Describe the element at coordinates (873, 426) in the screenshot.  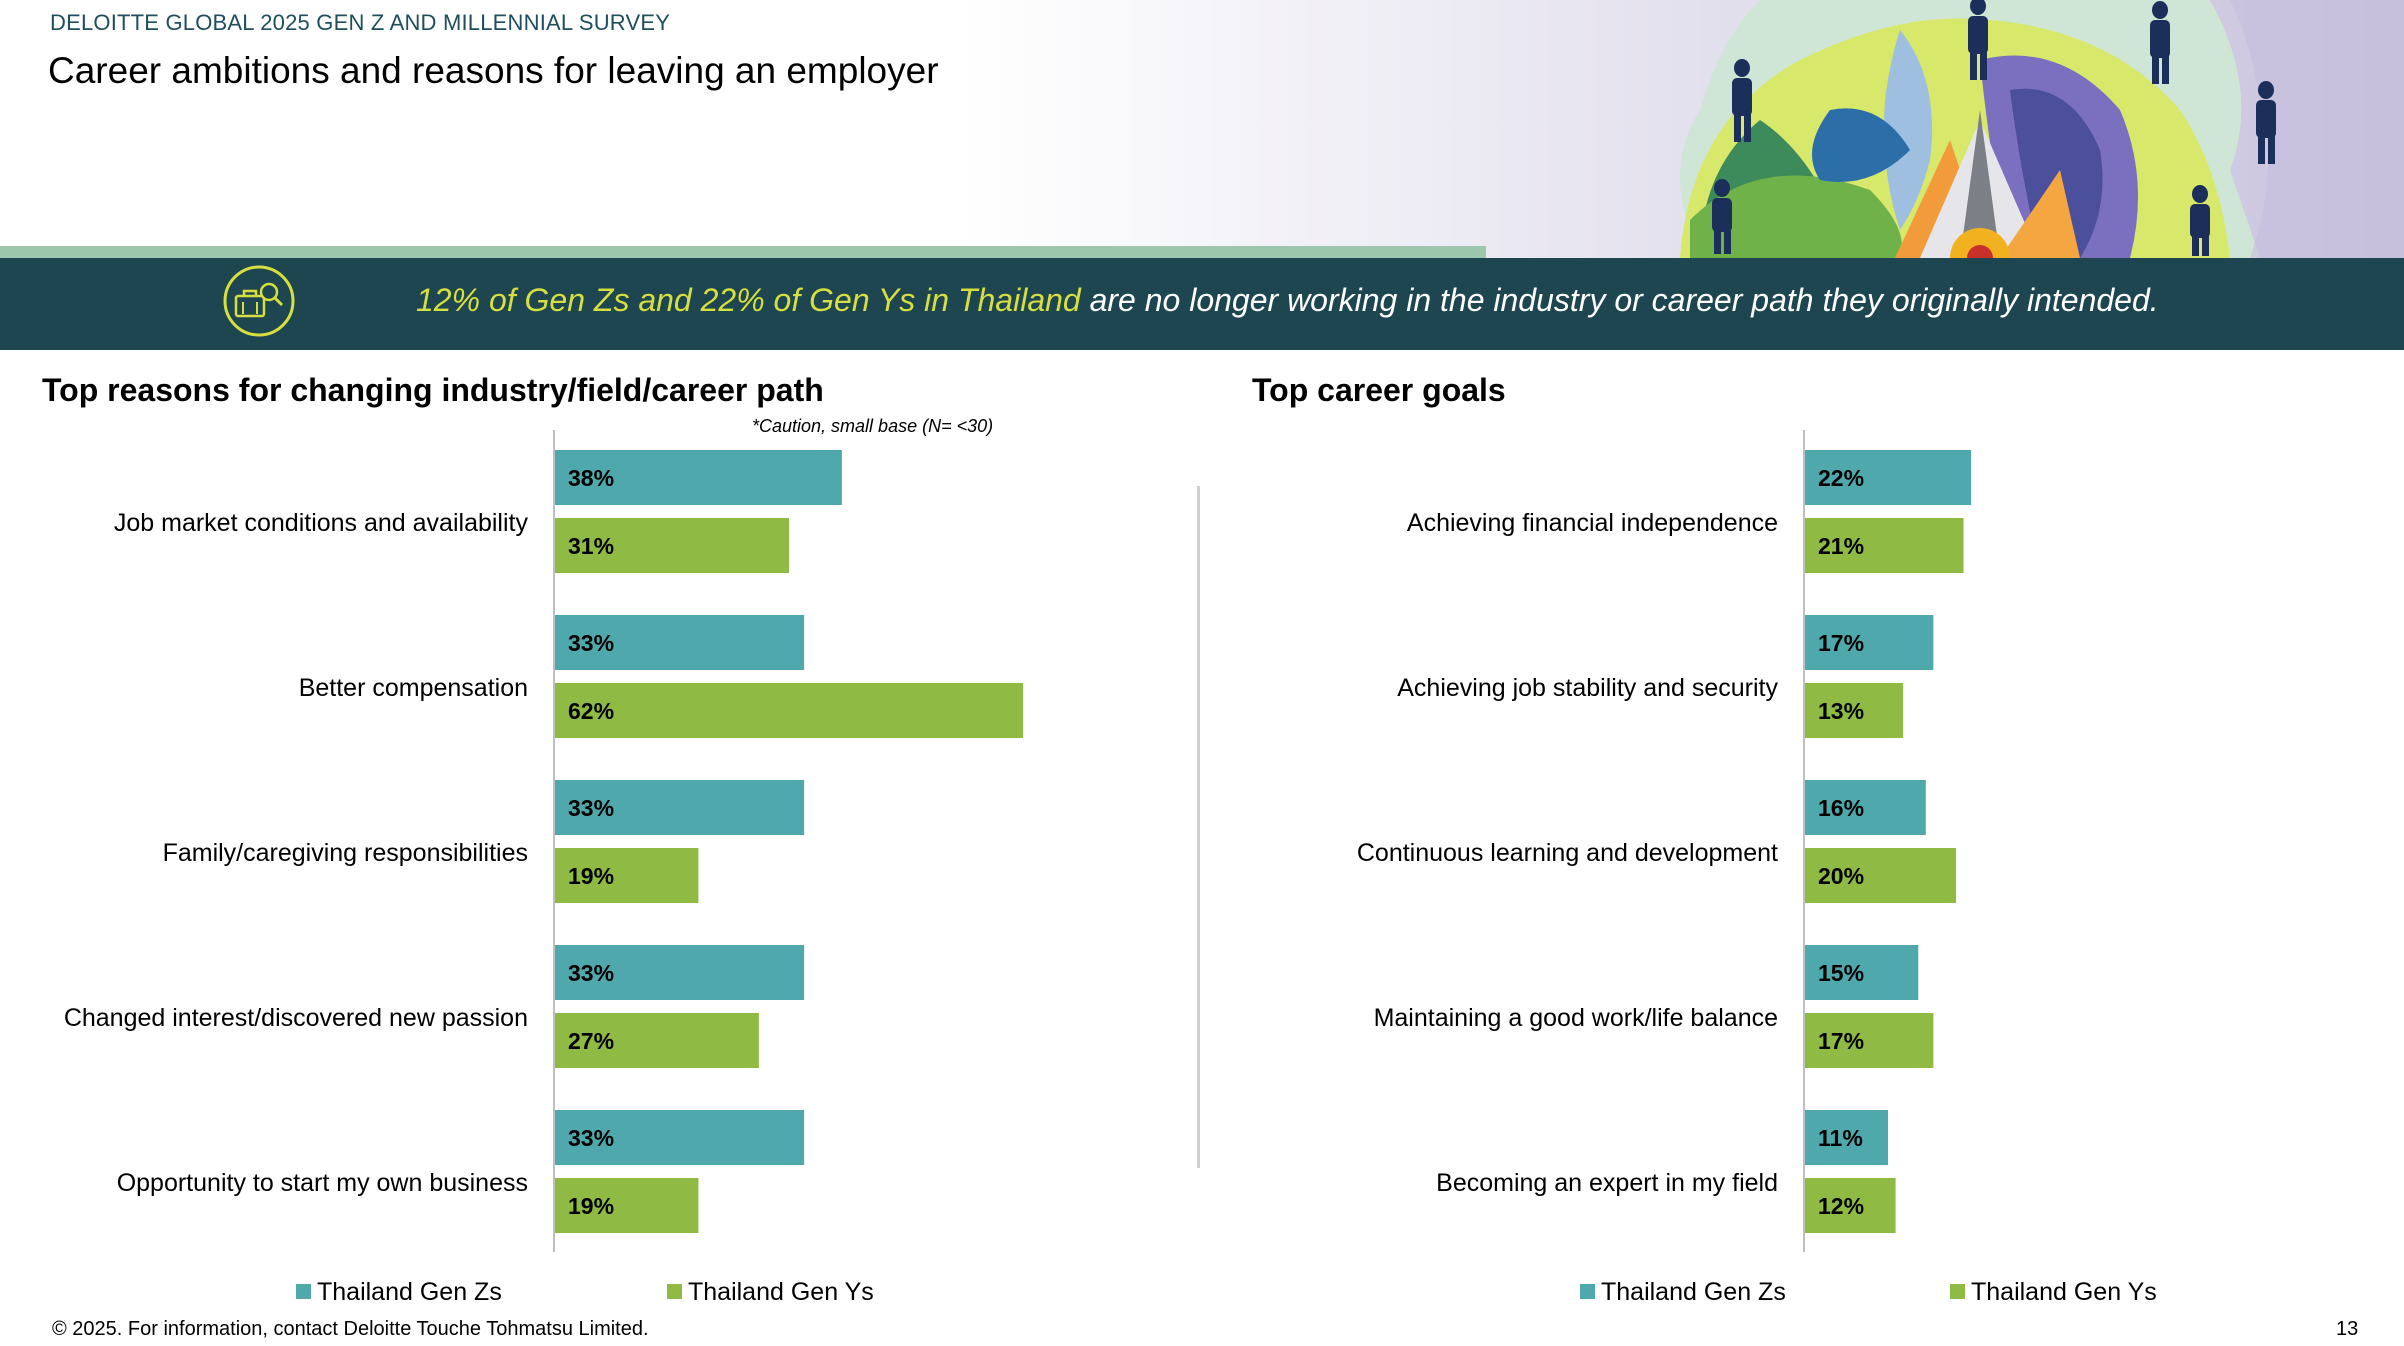
I see `caution-note: *Caution, small base (N= <30)` at that location.